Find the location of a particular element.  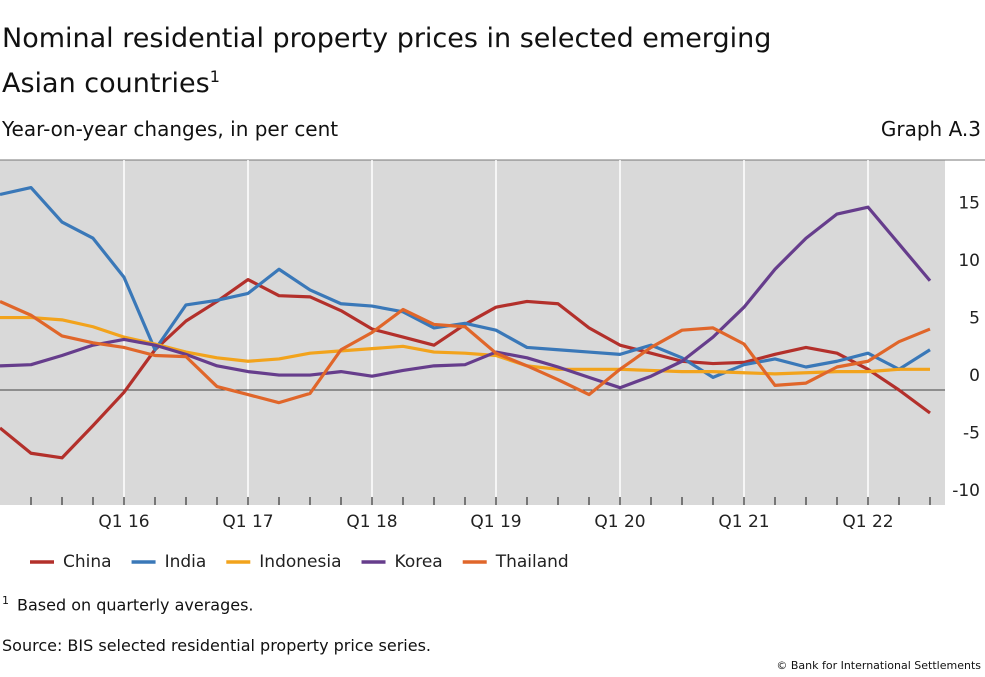

subtitle: Year-on-year changes, in per cent is located at coordinates (170, 129).